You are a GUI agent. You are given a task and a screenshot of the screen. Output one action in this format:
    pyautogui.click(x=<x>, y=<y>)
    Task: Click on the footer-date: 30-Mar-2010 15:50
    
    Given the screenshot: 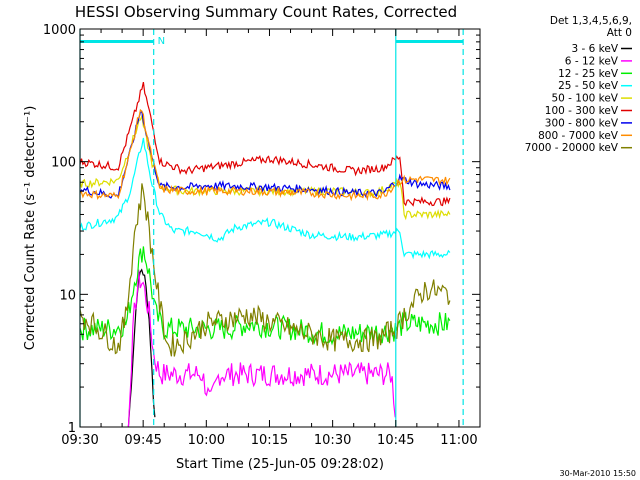 What is the action you would take?
    pyautogui.click(x=598, y=473)
    